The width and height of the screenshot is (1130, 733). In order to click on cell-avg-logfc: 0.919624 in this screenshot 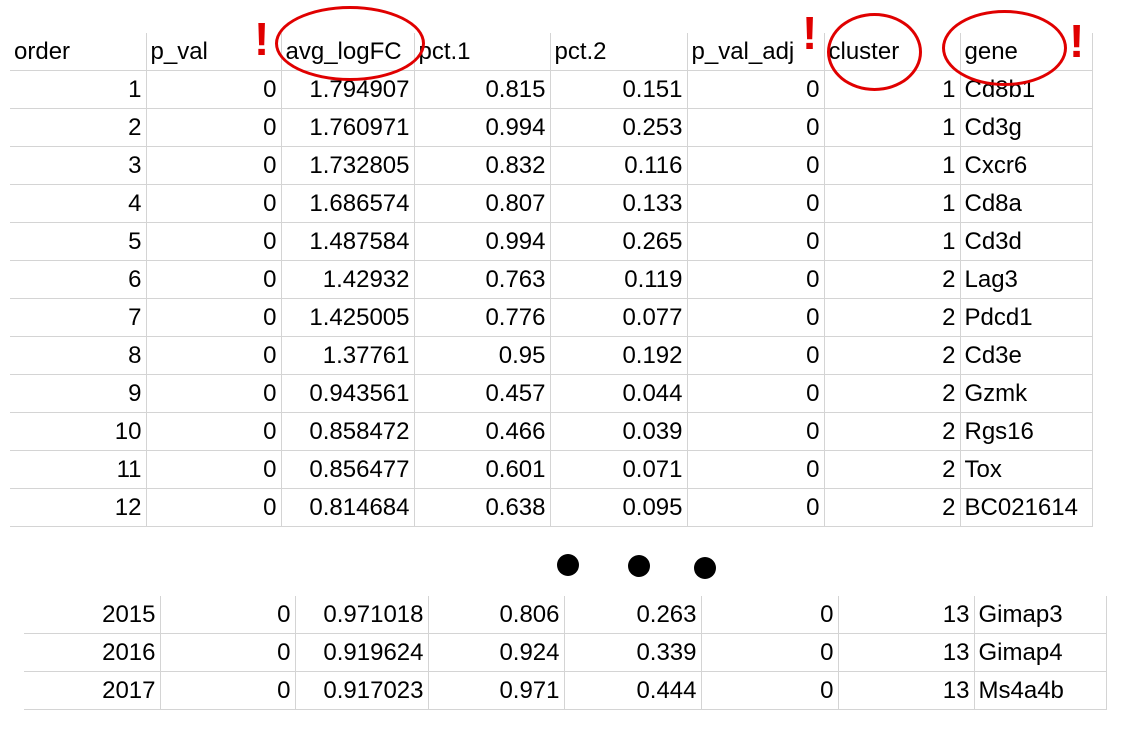, I will do `click(362, 652)`.